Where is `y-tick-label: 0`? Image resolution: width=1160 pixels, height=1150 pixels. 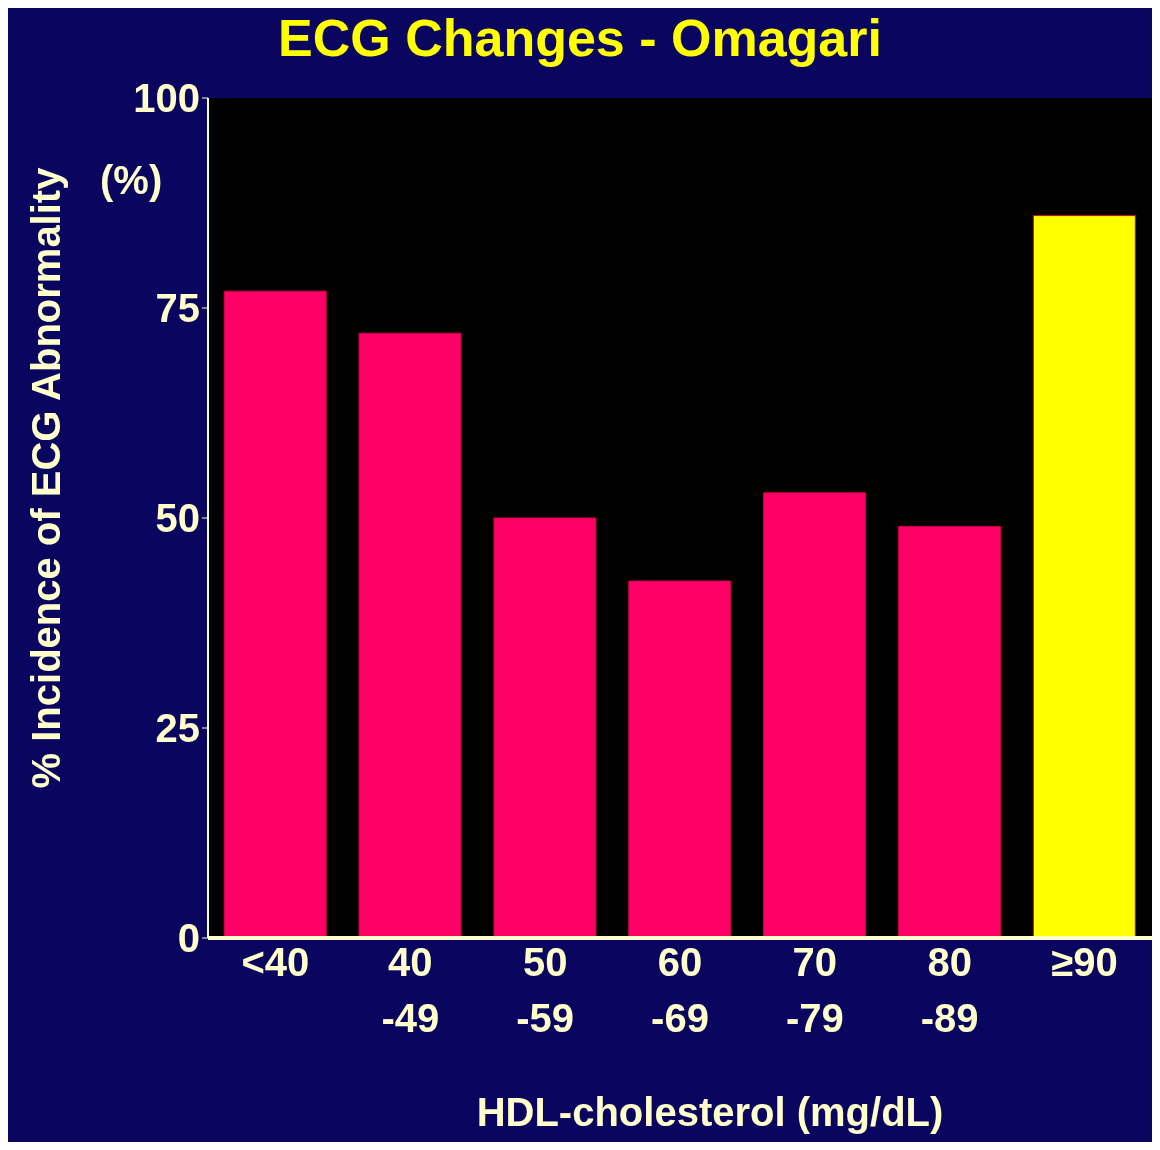 y-tick-label: 0 is located at coordinates (188, 938).